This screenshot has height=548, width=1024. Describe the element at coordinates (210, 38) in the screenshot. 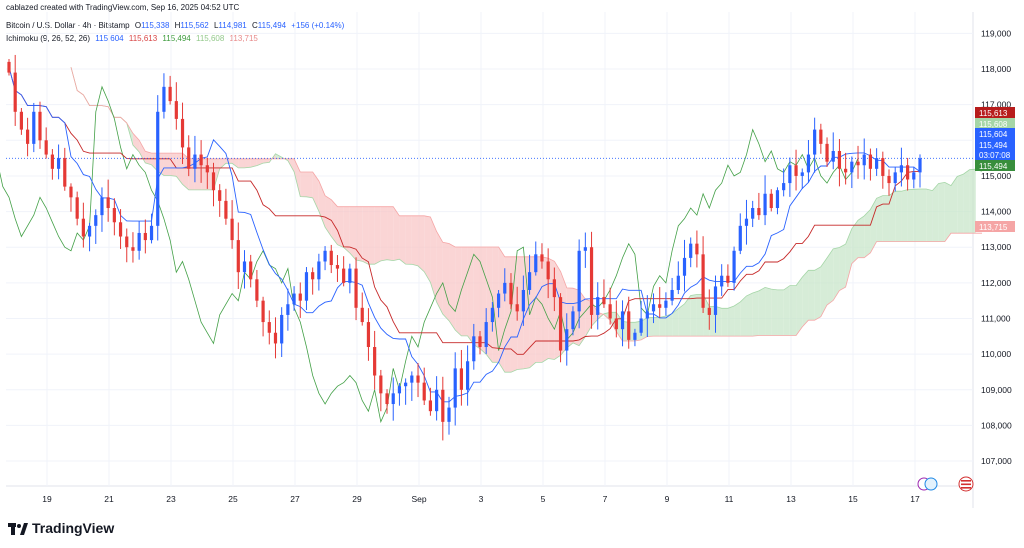

I see `lead-a-value: 115,608` at that location.